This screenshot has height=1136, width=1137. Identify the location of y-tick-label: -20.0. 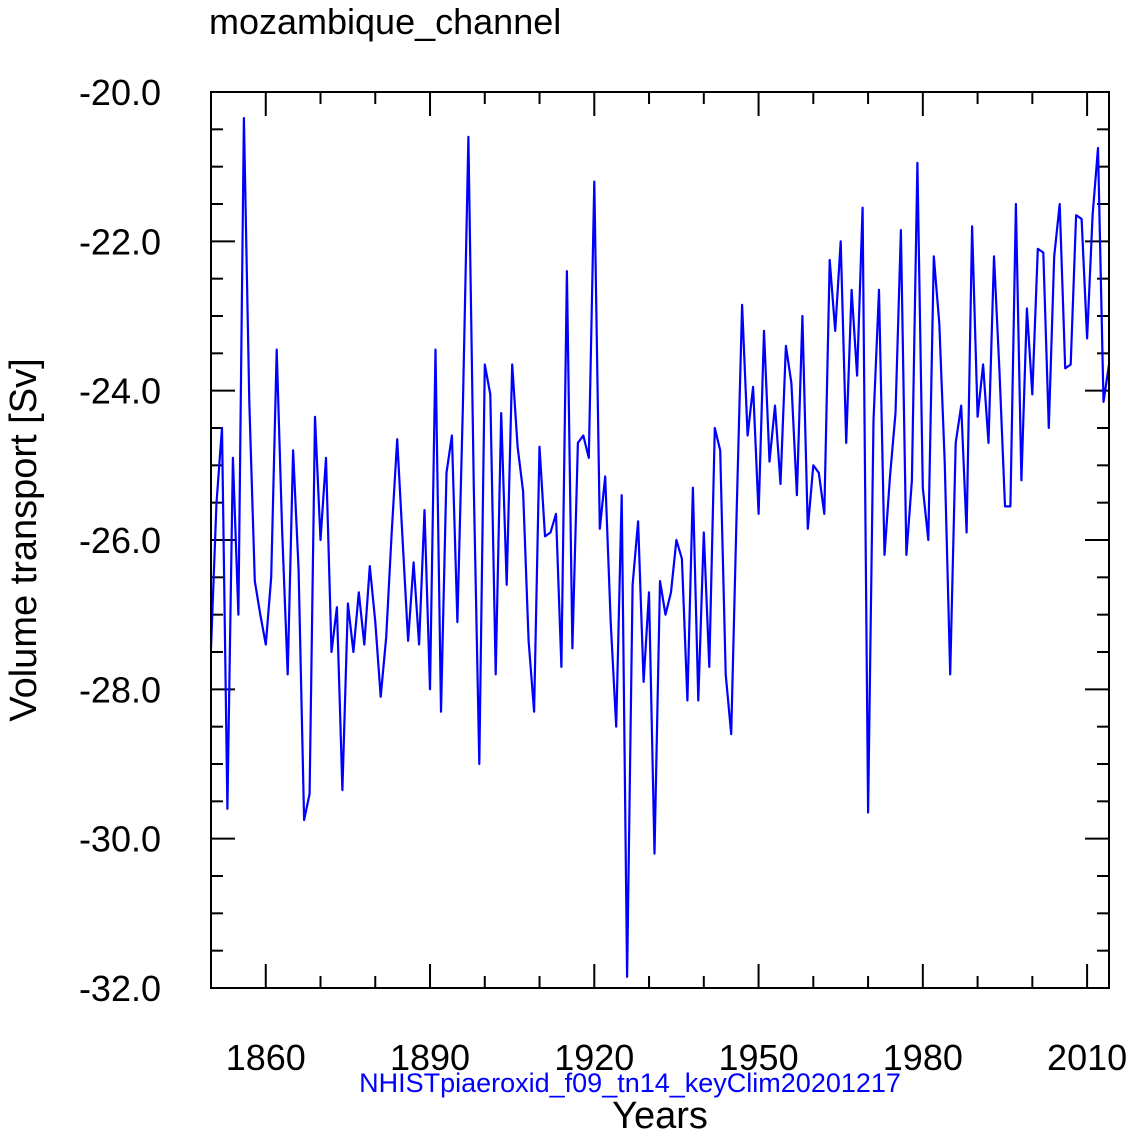
(120, 92).